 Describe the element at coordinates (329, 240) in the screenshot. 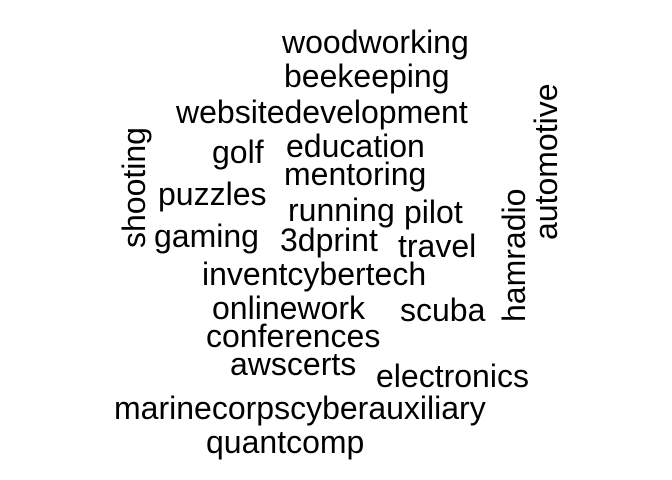

I see `word-3dprint: 3dprint` at that location.